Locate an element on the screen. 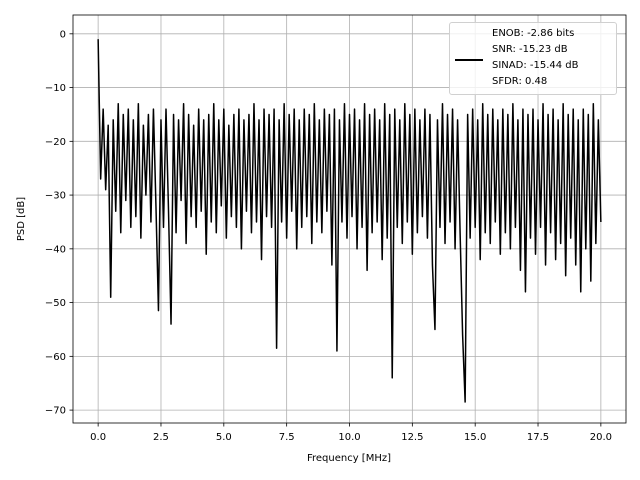  x-tick-label: 5.0 is located at coordinates (224, 437).